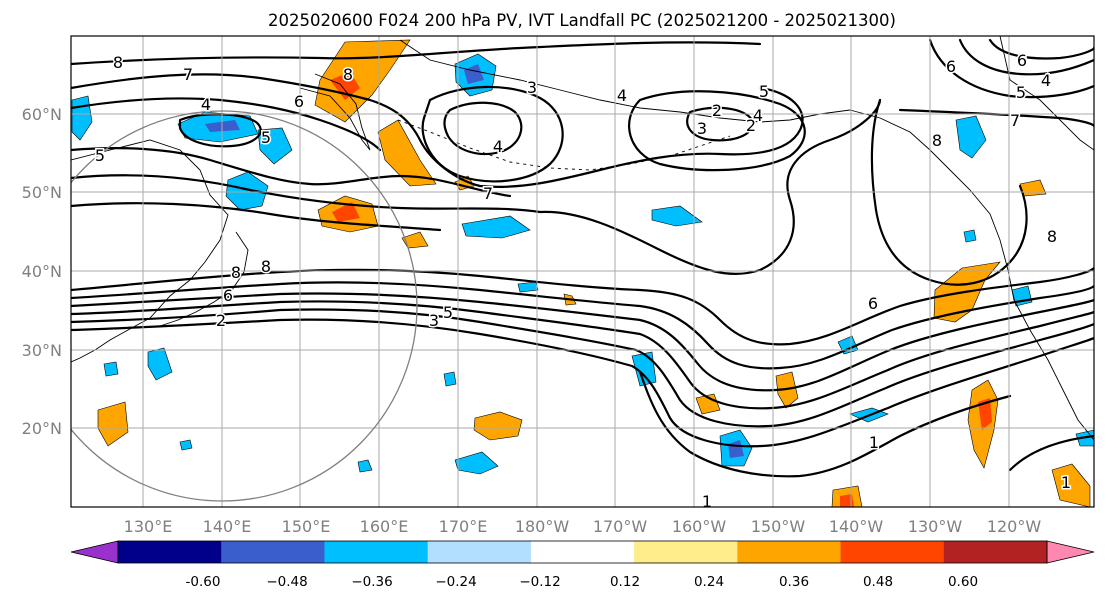 The image size is (1105, 601). I want to click on lon-tick-label: 170°E, so click(463, 526).